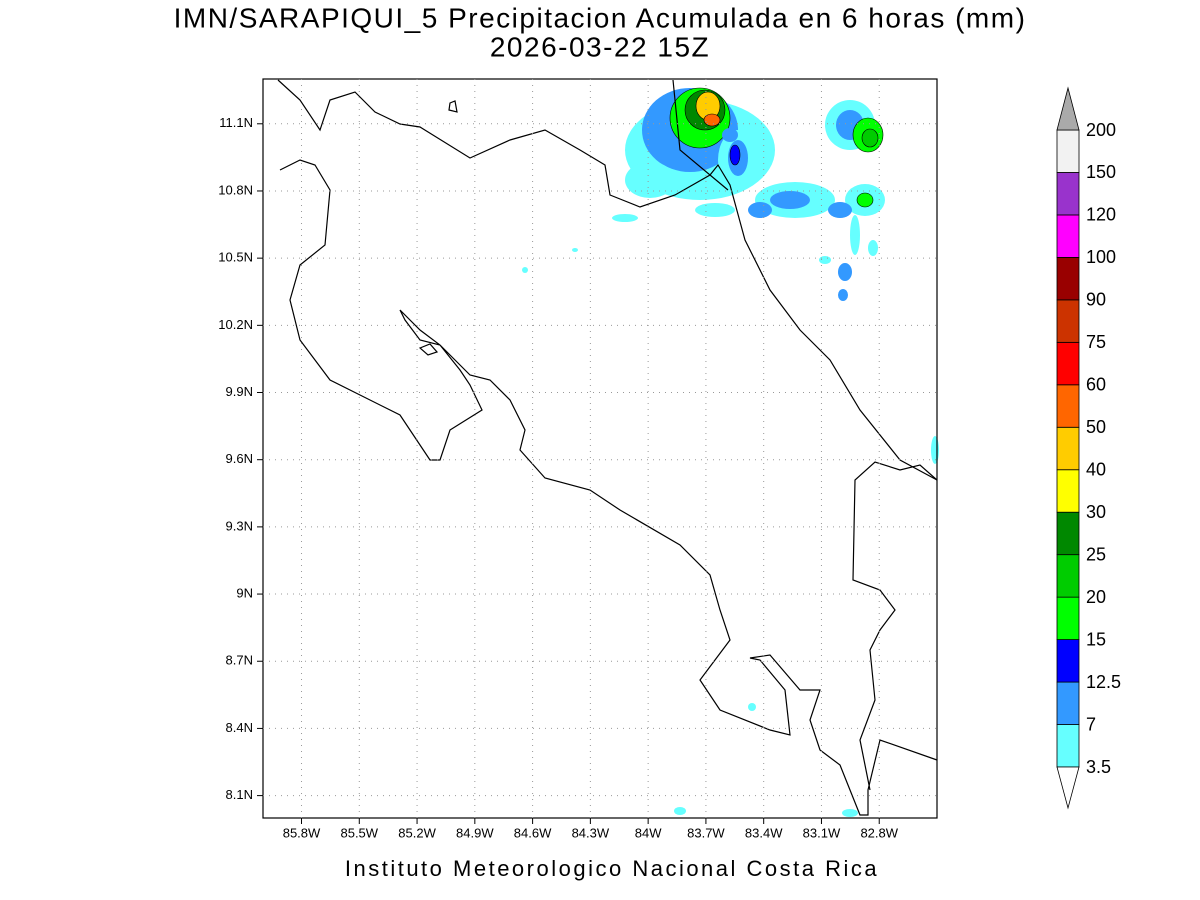 The height and width of the screenshot is (900, 1200). I want to click on colorbar-label: 90, so click(1096, 300).